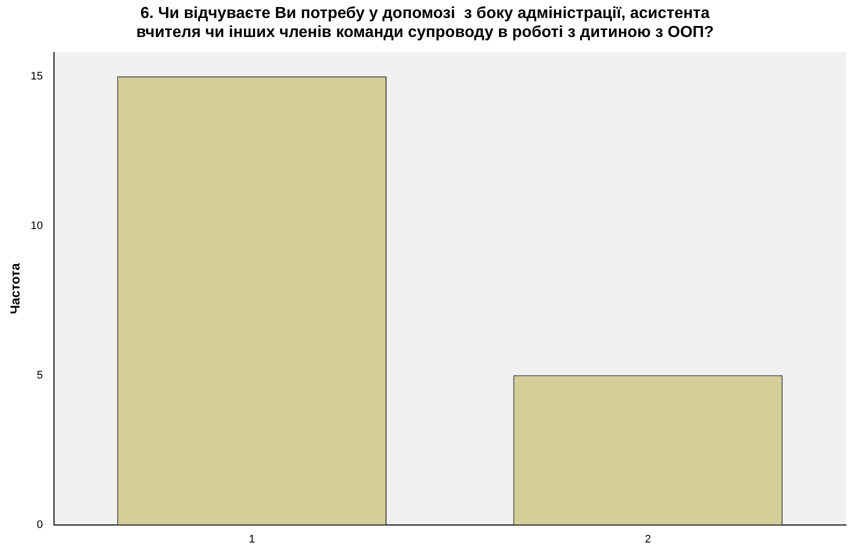 Image resolution: width=858 pixels, height=553 pixels. What do you see at coordinates (251, 539) in the screenshot?
I see `x-tick-label: 1` at bounding box center [251, 539].